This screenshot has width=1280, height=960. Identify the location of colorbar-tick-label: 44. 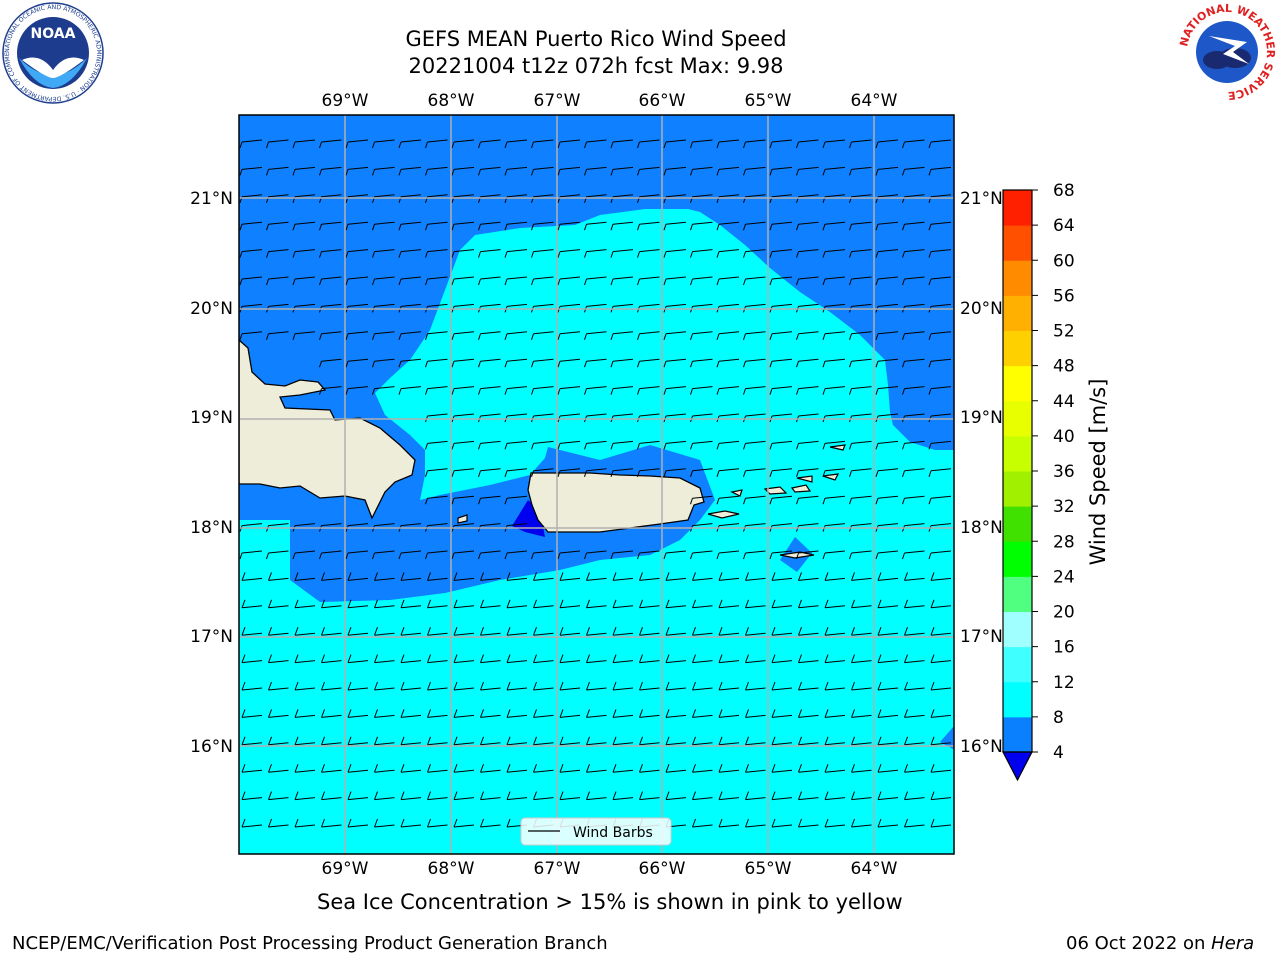
(1064, 402).